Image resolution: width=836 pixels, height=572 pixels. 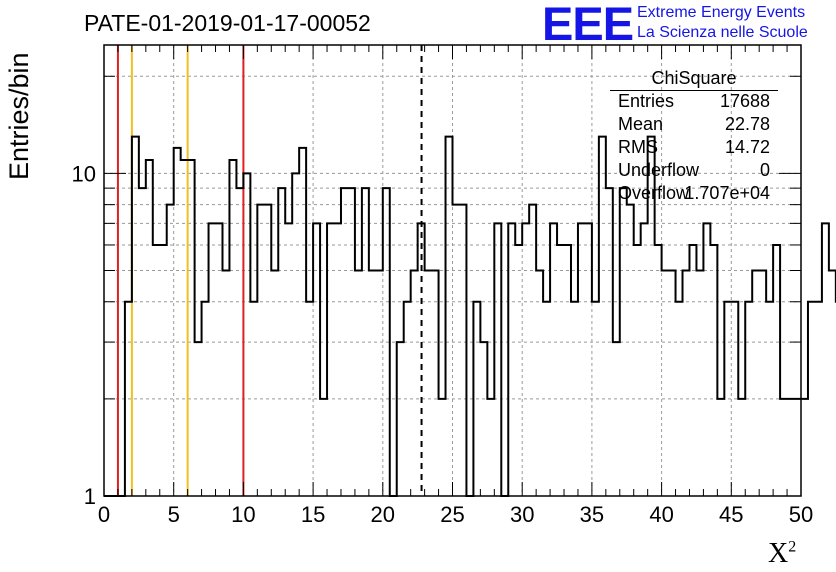 What do you see at coordinates (588, 25) in the screenshot?
I see `eee-logo-mark: EEE` at bounding box center [588, 25].